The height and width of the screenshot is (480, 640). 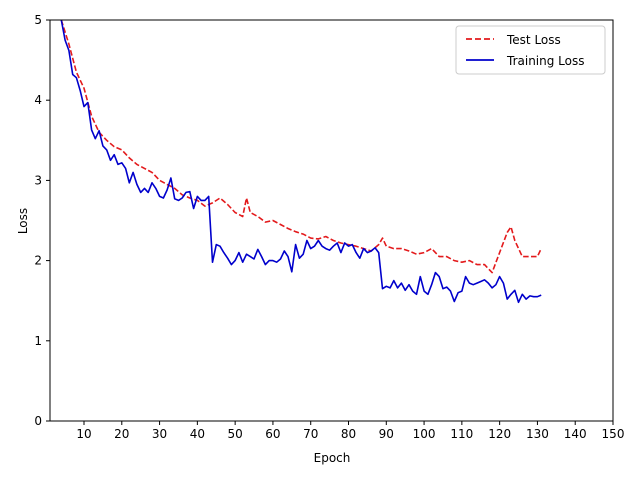 What do you see at coordinates (38, 100) in the screenshot?
I see `y-tick-label: 4` at bounding box center [38, 100].